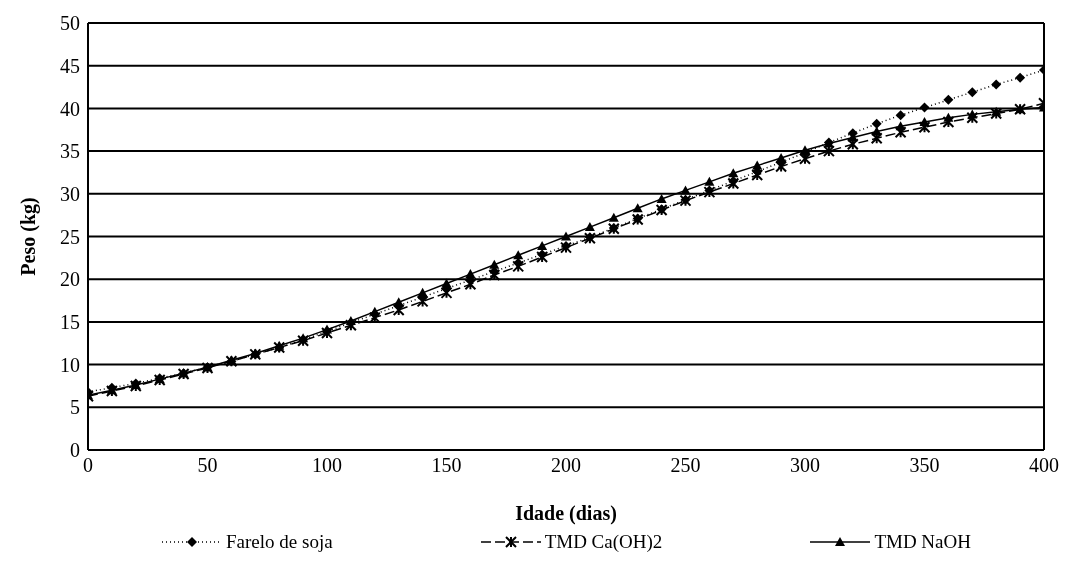  Describe the element at coordinates (446, 465) in the screenshot. I see `x-tick-label: 150` at that location.